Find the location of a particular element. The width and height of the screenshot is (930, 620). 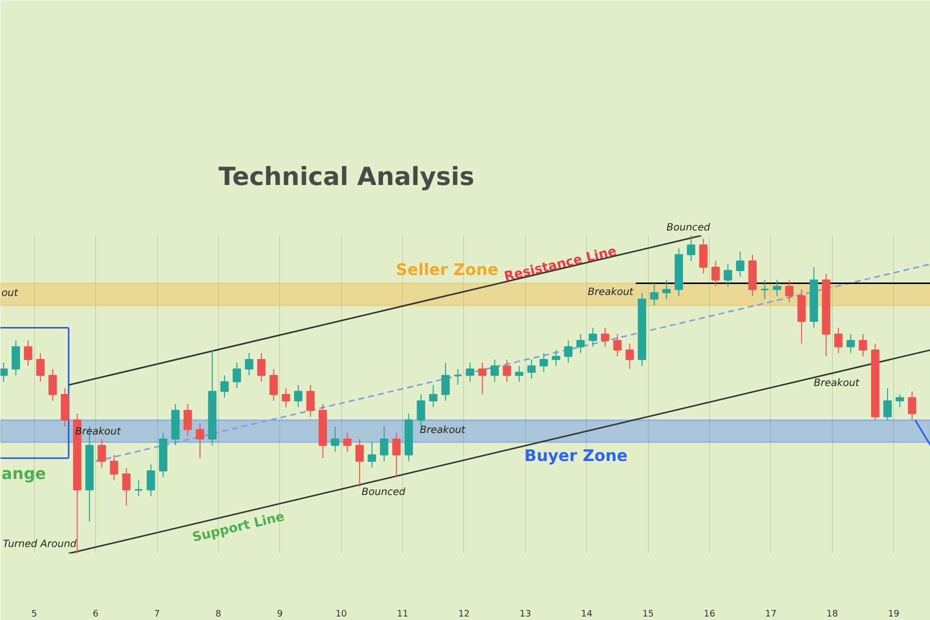

x-tick-label: 16 is located at coordinates (710, 615).